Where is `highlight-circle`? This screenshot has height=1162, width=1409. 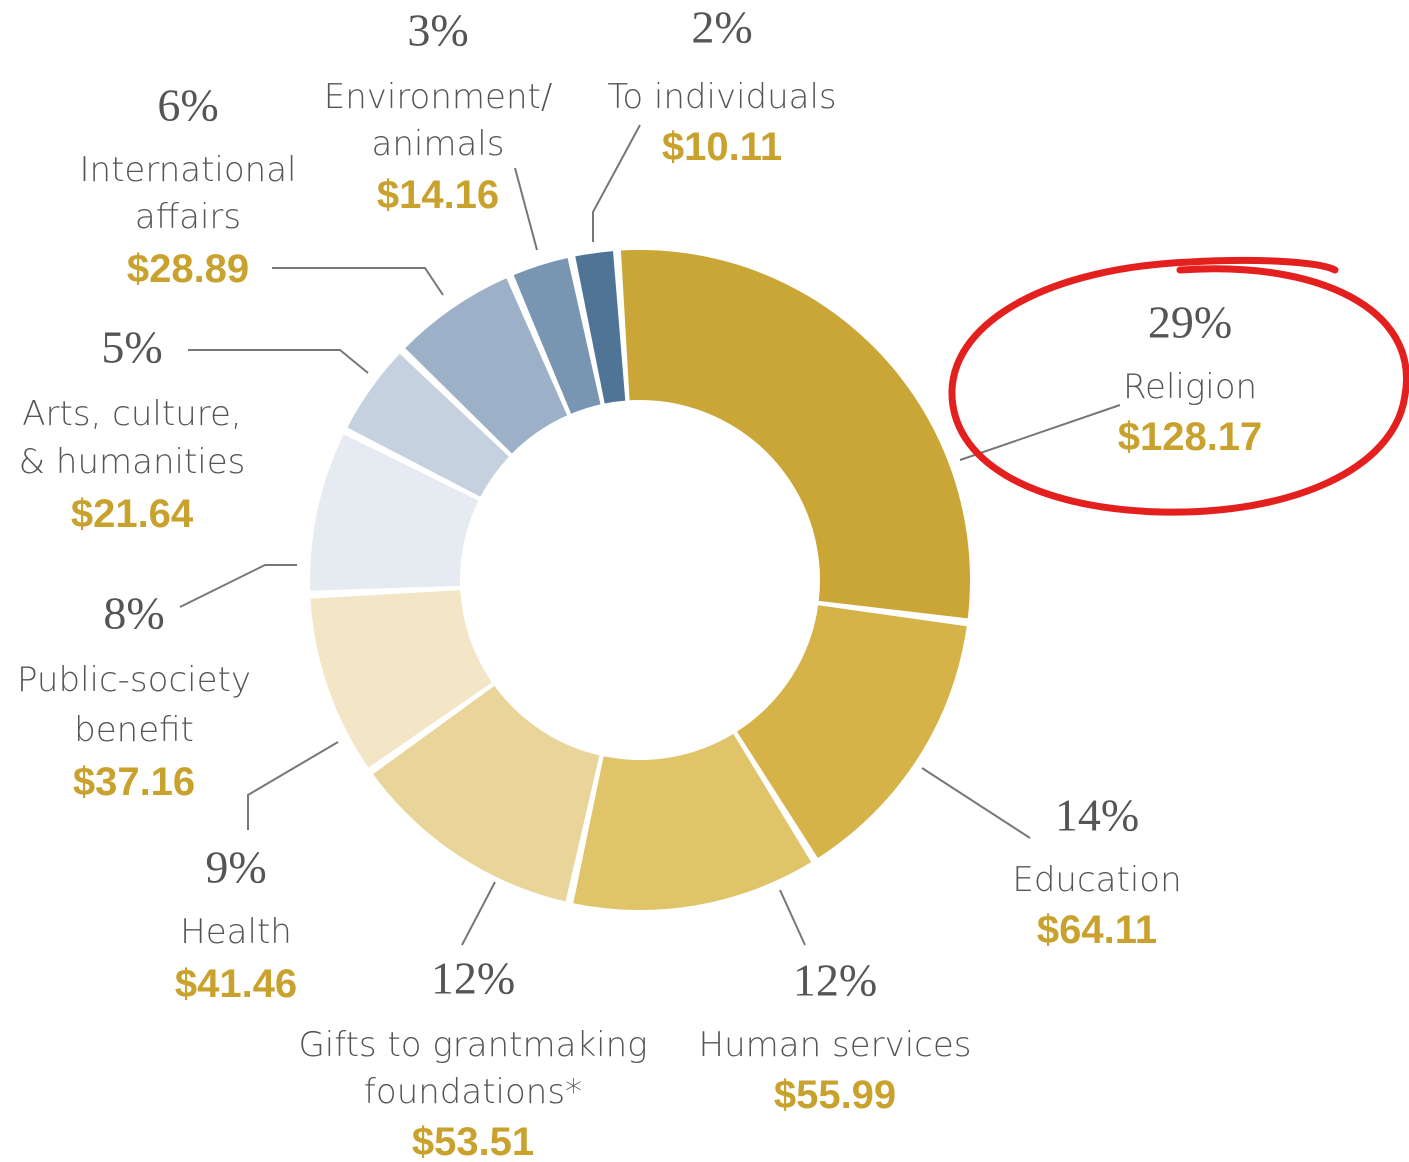 highlight-circle is located at coordinates (1178, 386).